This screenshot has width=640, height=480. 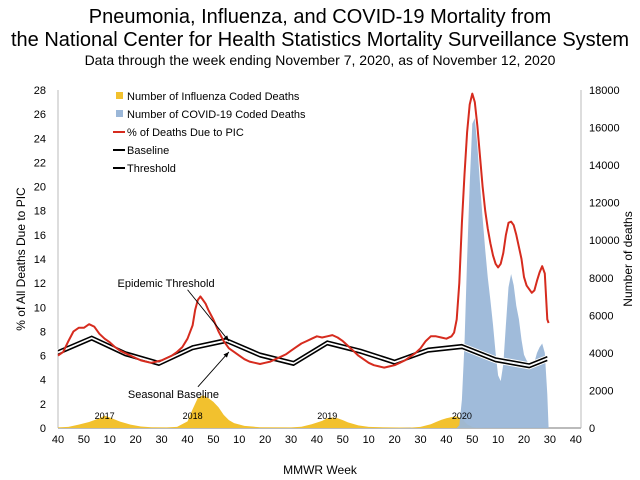 I want to click on area-number-of-influenza-coded-deaths, so click(x=319, y=411).